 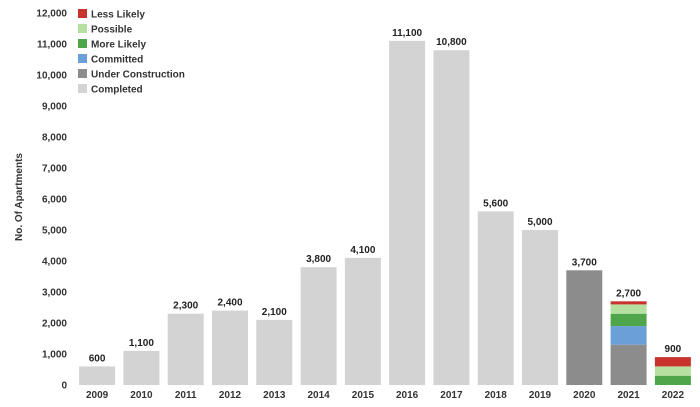 What do you see at coordinates (407, 213) in the screenshot?
I see `bar-segment-completed-2016` at bounding box center [407, 213].